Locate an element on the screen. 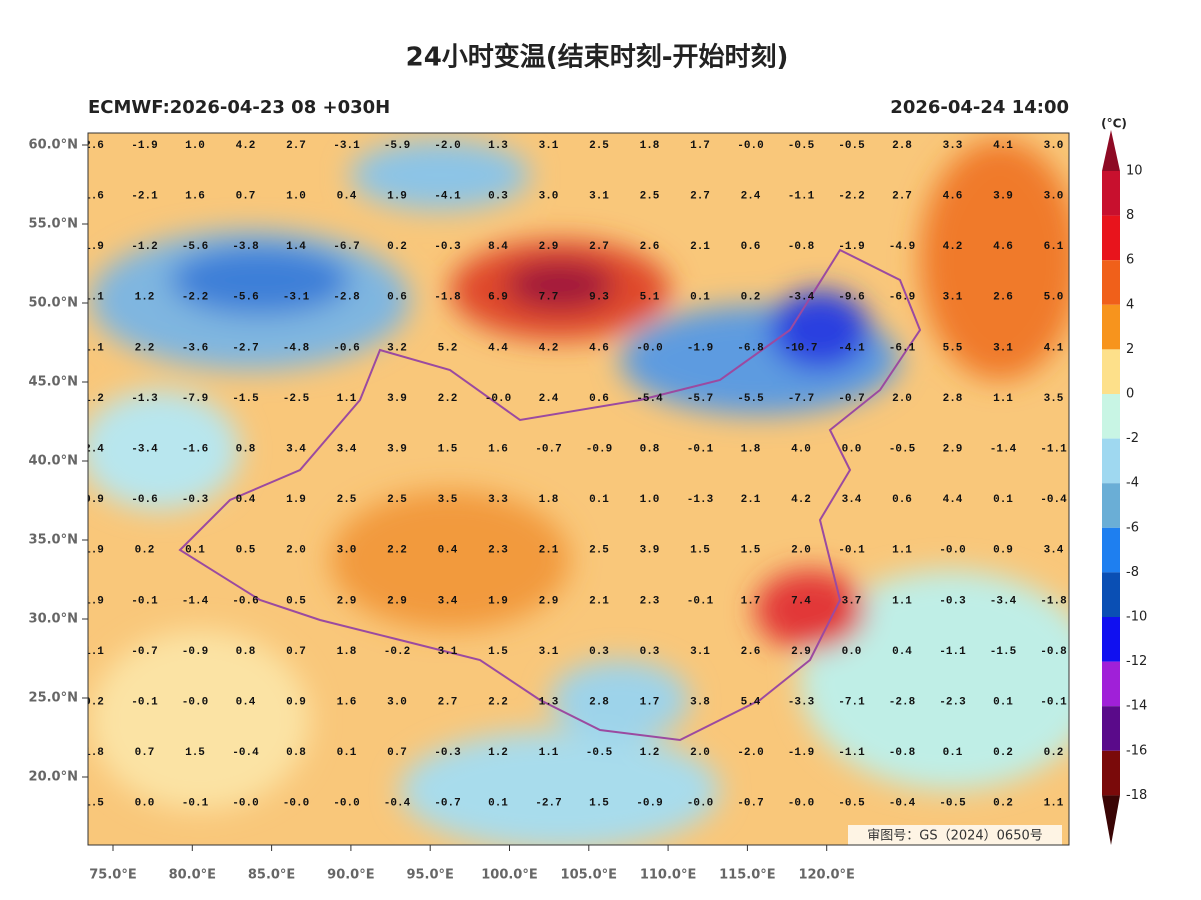 This screenshot has width=1201, height=900. grid-value: 6.9 is located at coordinates (498, 298).